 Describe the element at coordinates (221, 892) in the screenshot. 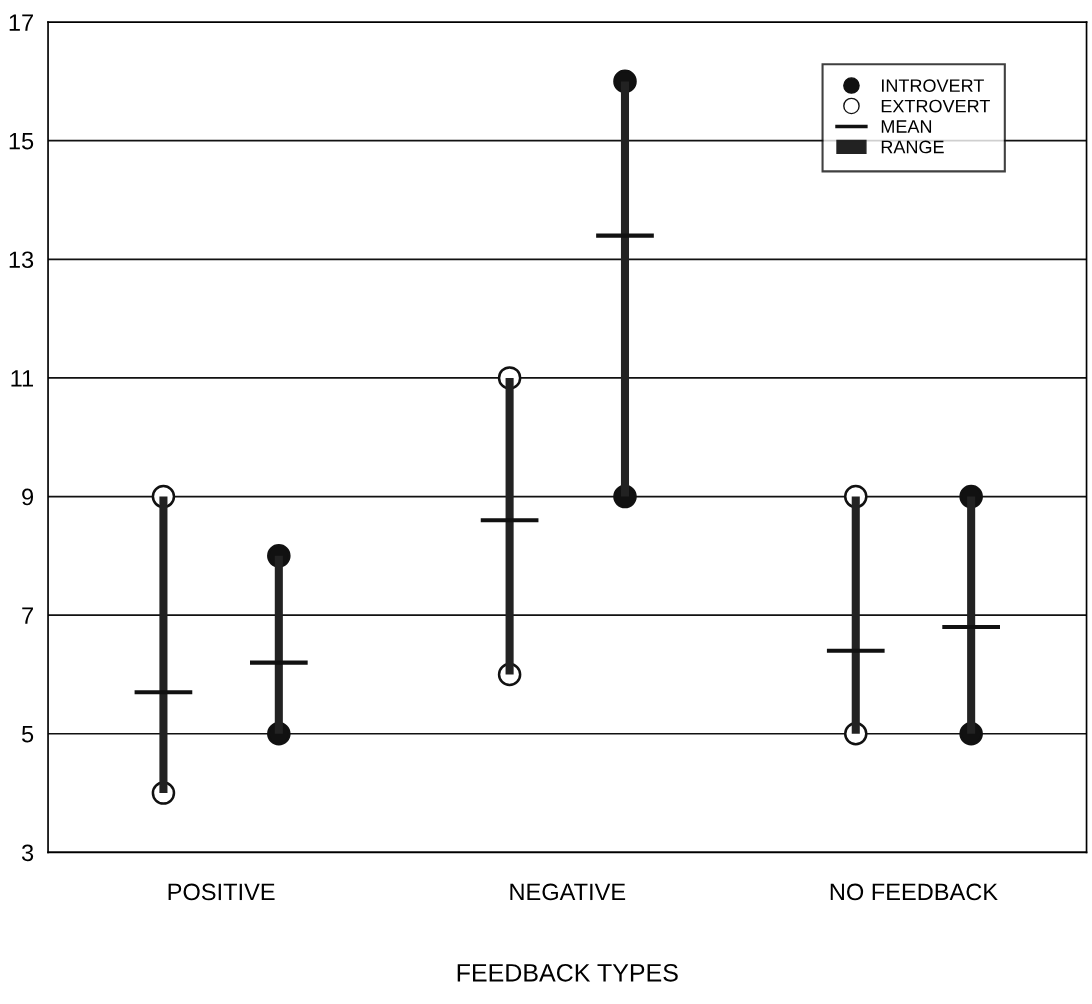

I see `x-tick-label: POSITIVE` at that location.